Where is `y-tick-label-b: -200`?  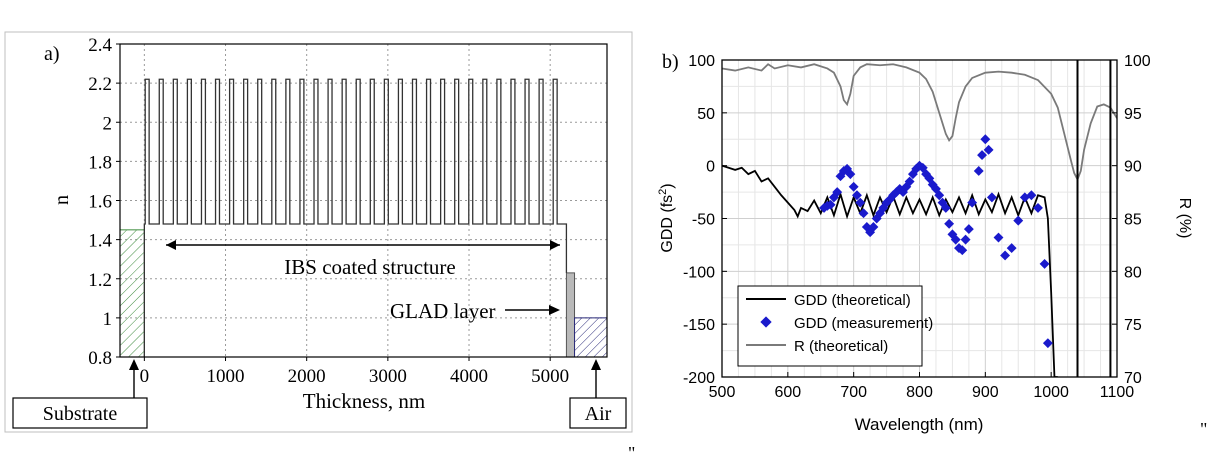
y-tick-label-b: -200 is located at coordinates (699, 378).